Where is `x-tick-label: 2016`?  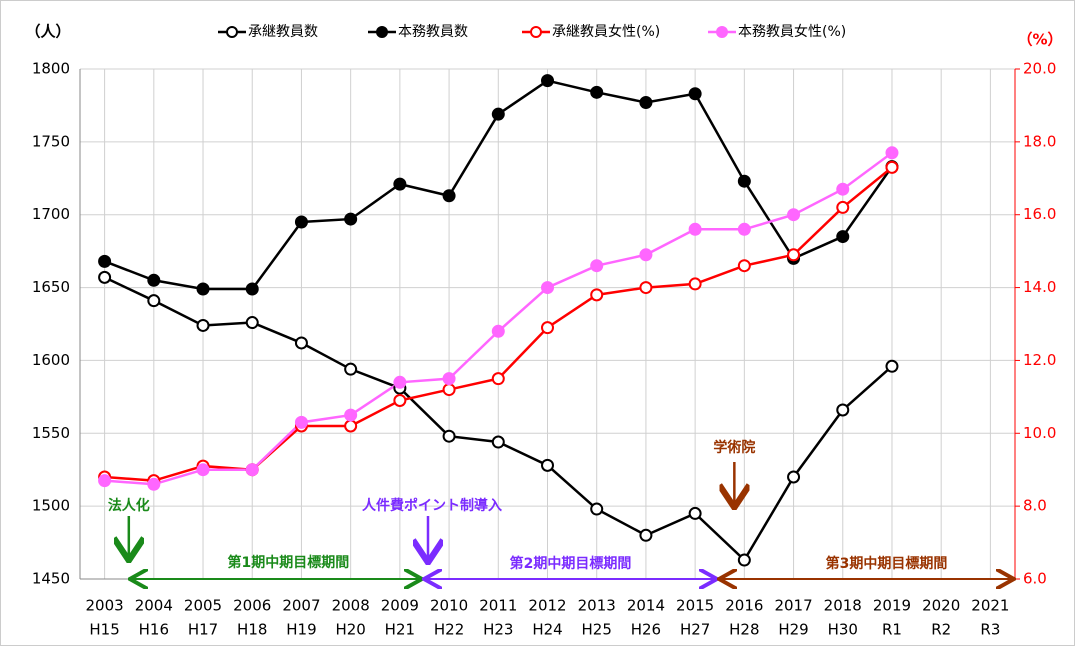
x-tick-label: 2016 is located at coordinates (744, 606).